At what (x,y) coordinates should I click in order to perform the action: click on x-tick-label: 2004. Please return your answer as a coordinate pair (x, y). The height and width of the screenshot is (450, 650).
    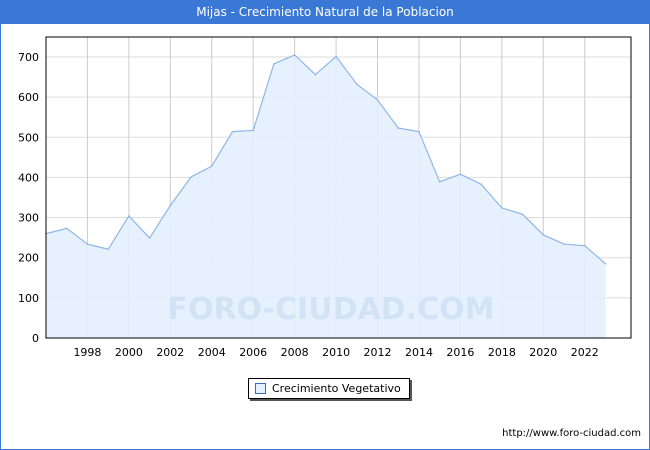
    Looking at the image, I should click on (212, 352).